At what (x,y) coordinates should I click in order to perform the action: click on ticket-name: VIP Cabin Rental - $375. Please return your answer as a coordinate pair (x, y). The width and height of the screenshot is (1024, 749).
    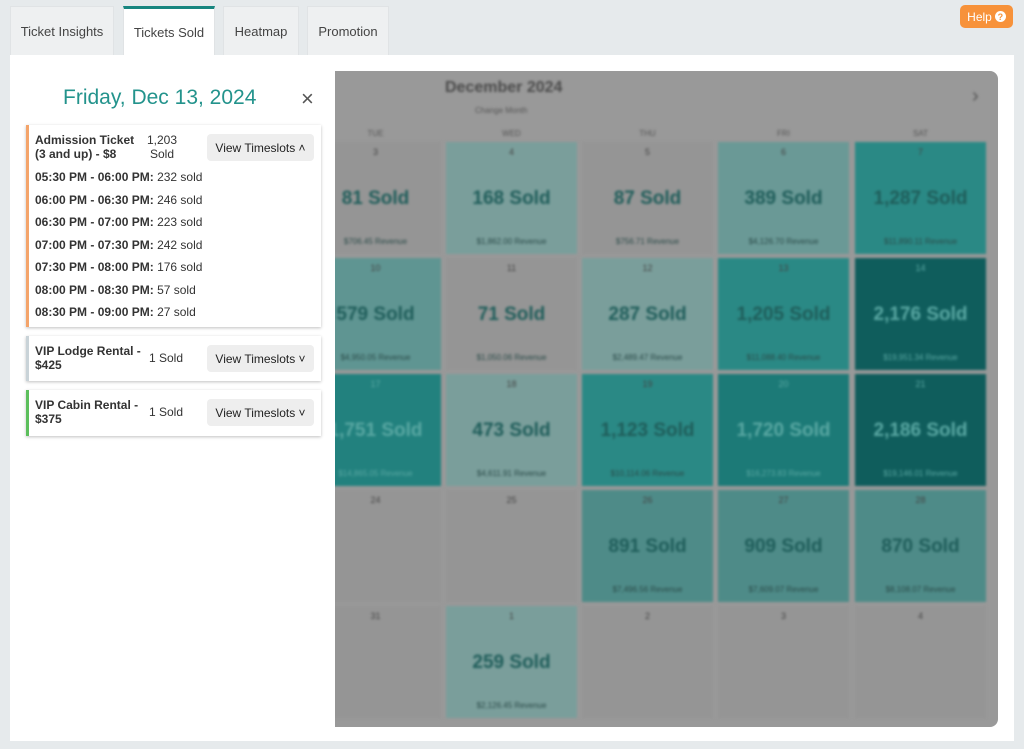
    Looking at the image, I should click on (87, 412).